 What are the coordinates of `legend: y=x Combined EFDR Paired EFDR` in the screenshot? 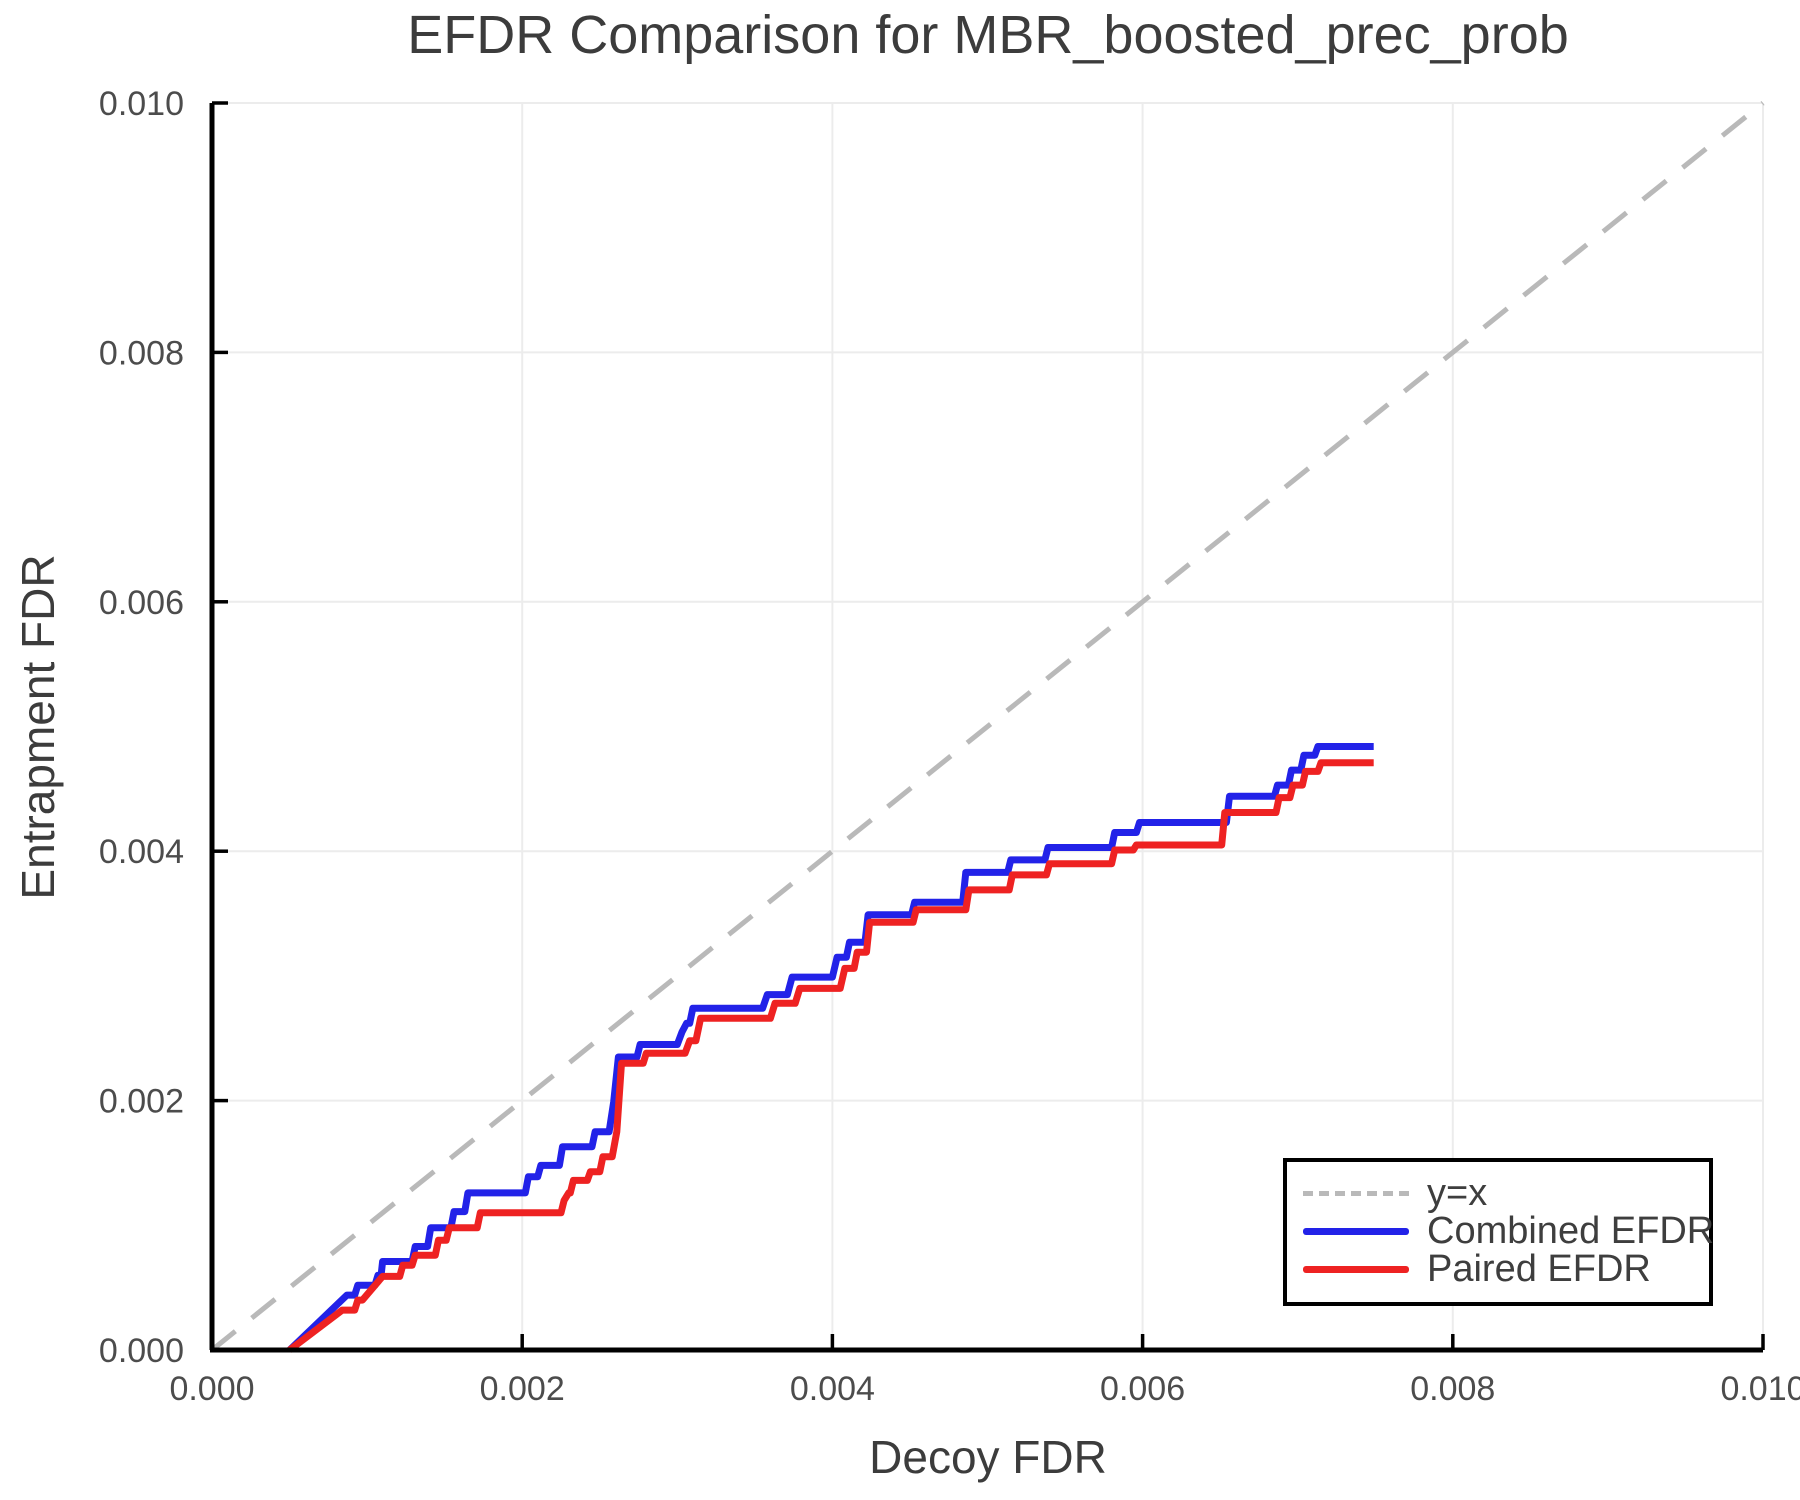 It's located at (1498, 1232).